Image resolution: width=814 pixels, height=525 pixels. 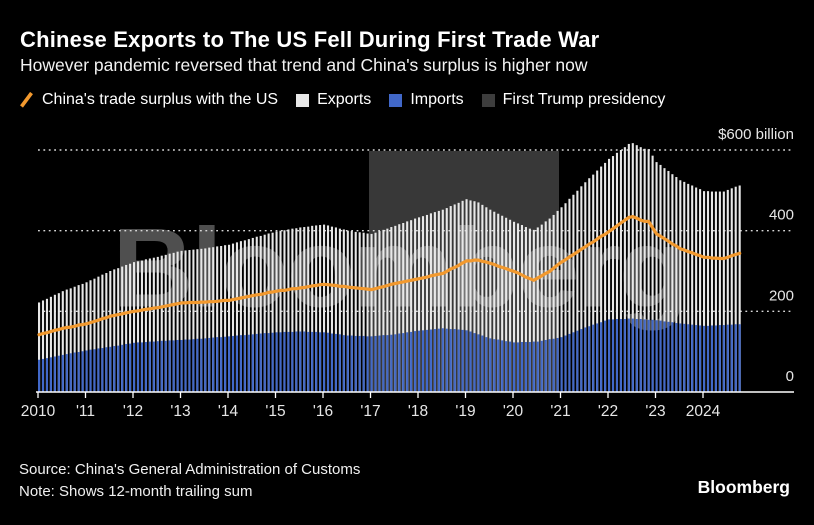 What do you see at coordinates (38, 411) in the screenshot?
I see `svg-text: 2010` at bounding box center [38, 411].